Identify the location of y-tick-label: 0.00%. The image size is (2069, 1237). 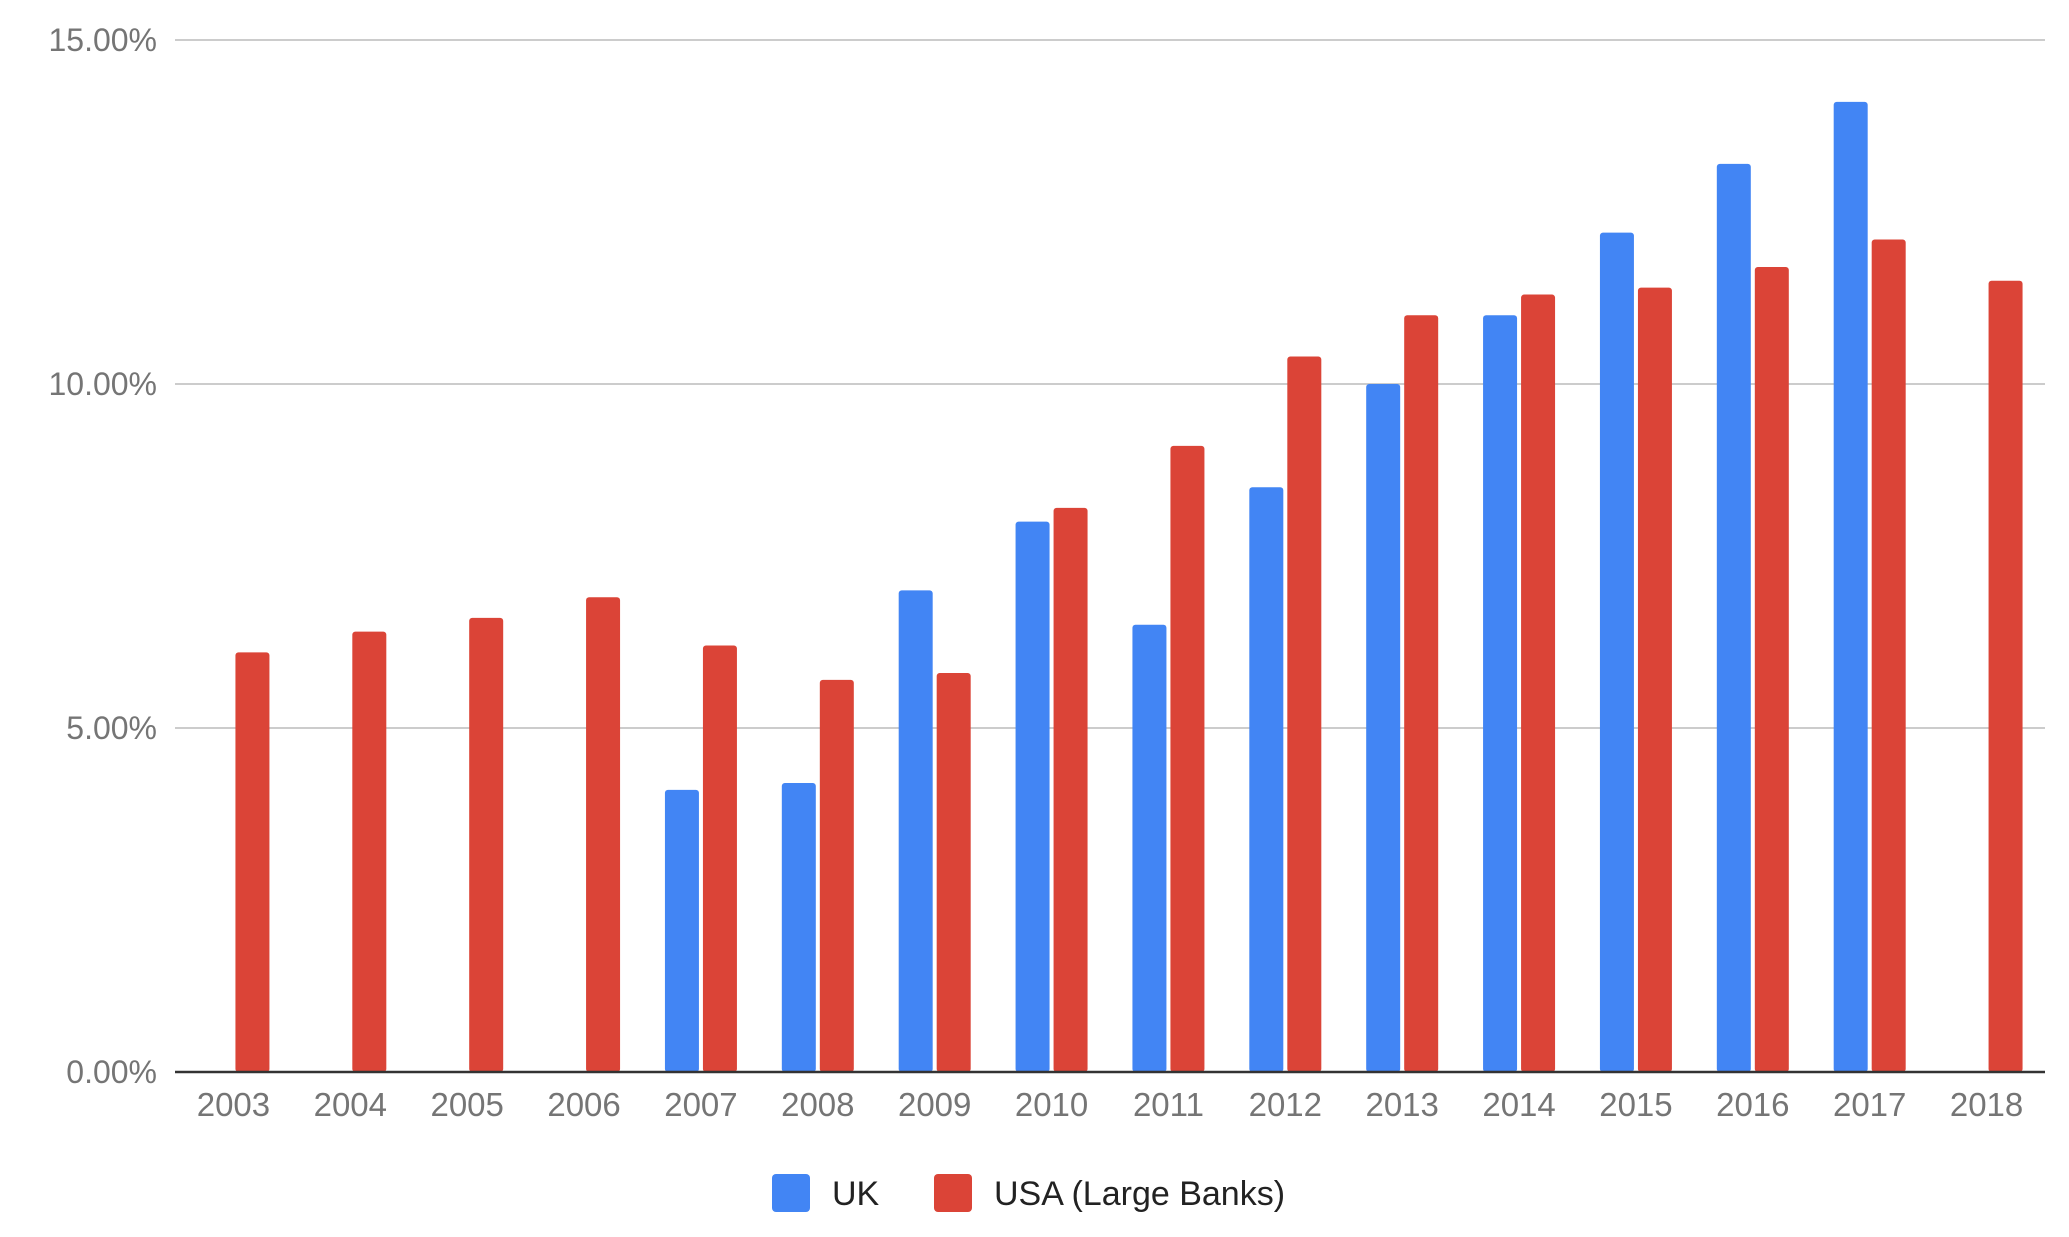
(111, 1072).